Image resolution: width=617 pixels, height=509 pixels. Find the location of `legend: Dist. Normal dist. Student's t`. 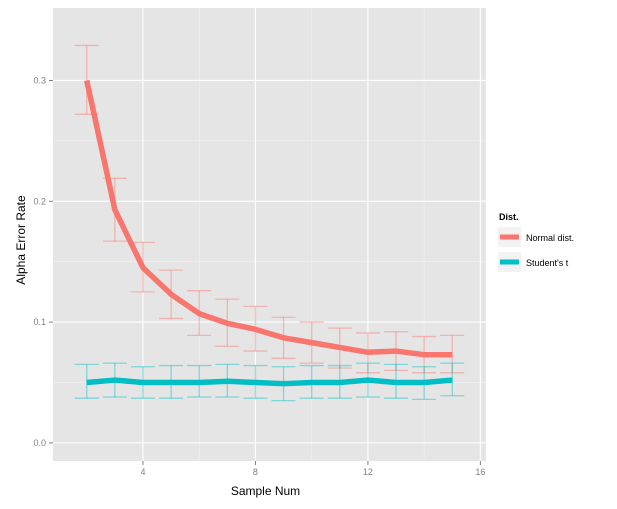

legend: Dist. Normal dist. Student's t is located at coordinates (536, 242).